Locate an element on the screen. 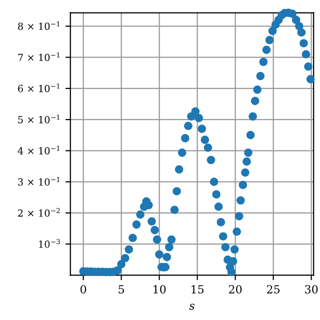 This screenshot has width=320, height=320. x-axis-title: s is located at coordinates (191, 307).